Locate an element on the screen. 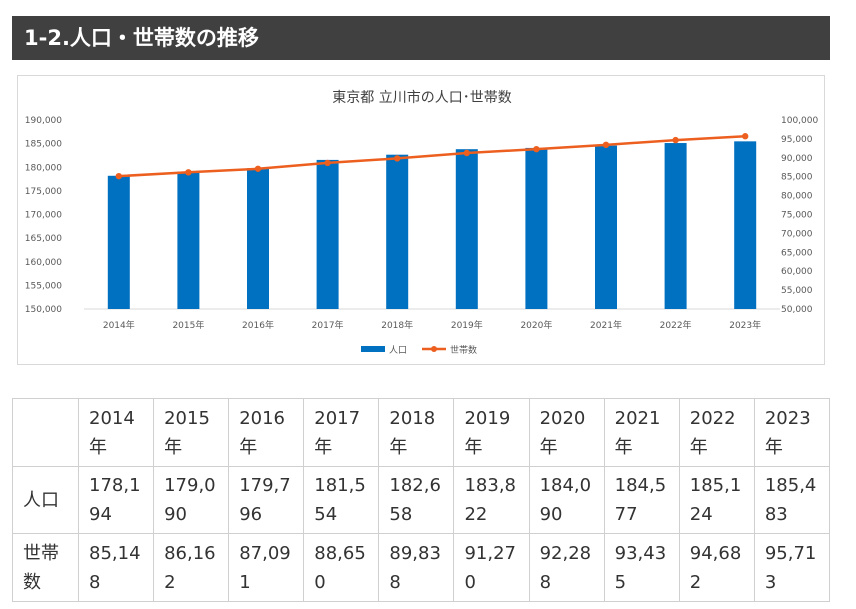 The width and height of the screenshot is (856, 609). y-left-tick-label: 155,000 is located at coordinates (43, 286).